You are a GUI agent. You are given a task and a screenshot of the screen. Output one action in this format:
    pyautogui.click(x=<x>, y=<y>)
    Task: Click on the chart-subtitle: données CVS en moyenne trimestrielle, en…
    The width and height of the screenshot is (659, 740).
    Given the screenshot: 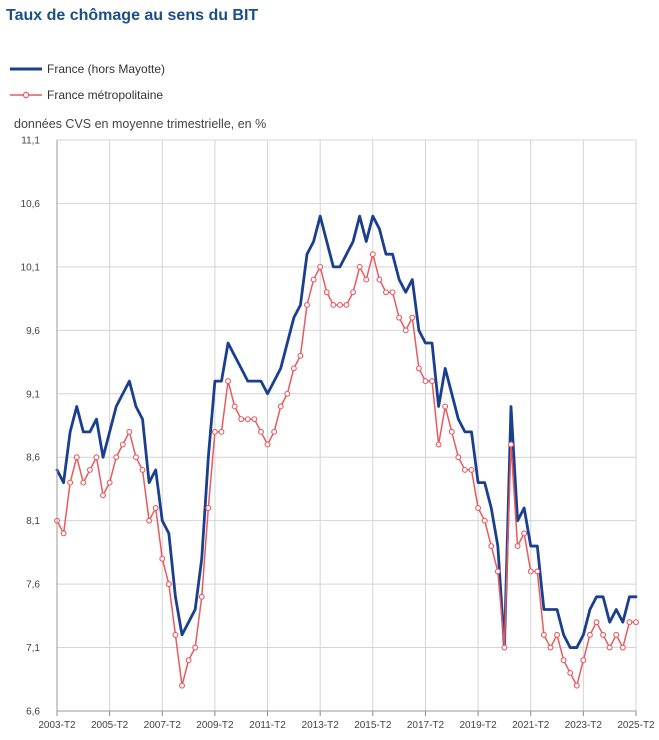 What is the action you would take?
    pyautogui.click(x=140, y=124)
    